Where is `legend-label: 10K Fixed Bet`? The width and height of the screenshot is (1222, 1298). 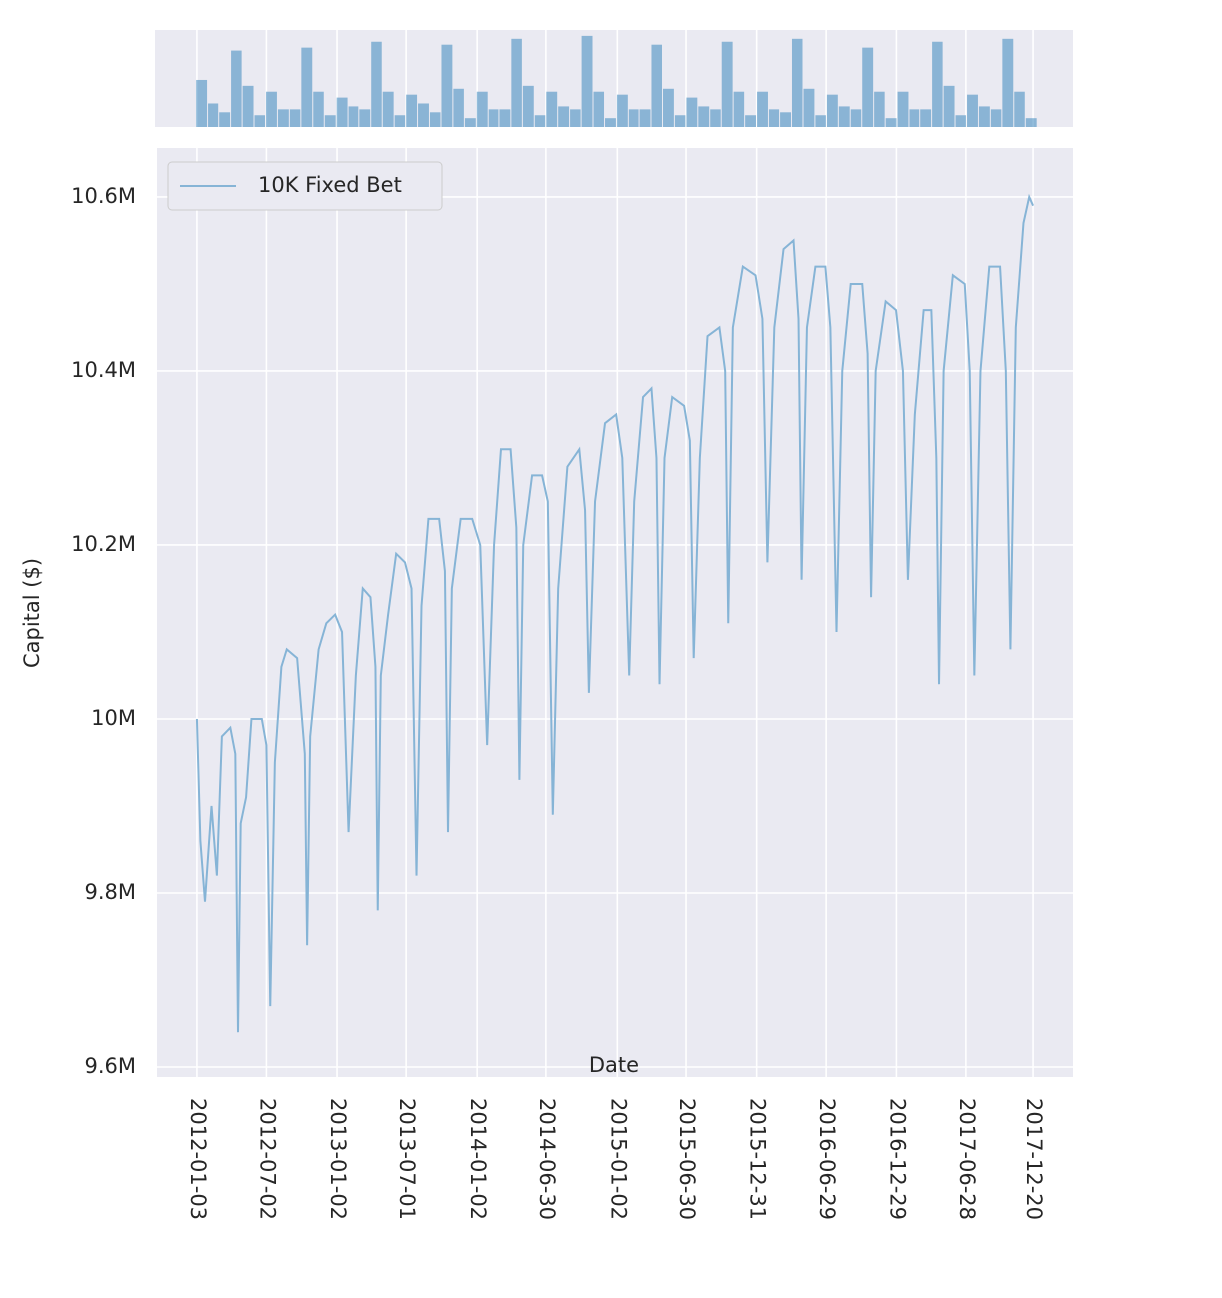 legend-label: 10K Fixed Bet is located at coordinates (330, 185).